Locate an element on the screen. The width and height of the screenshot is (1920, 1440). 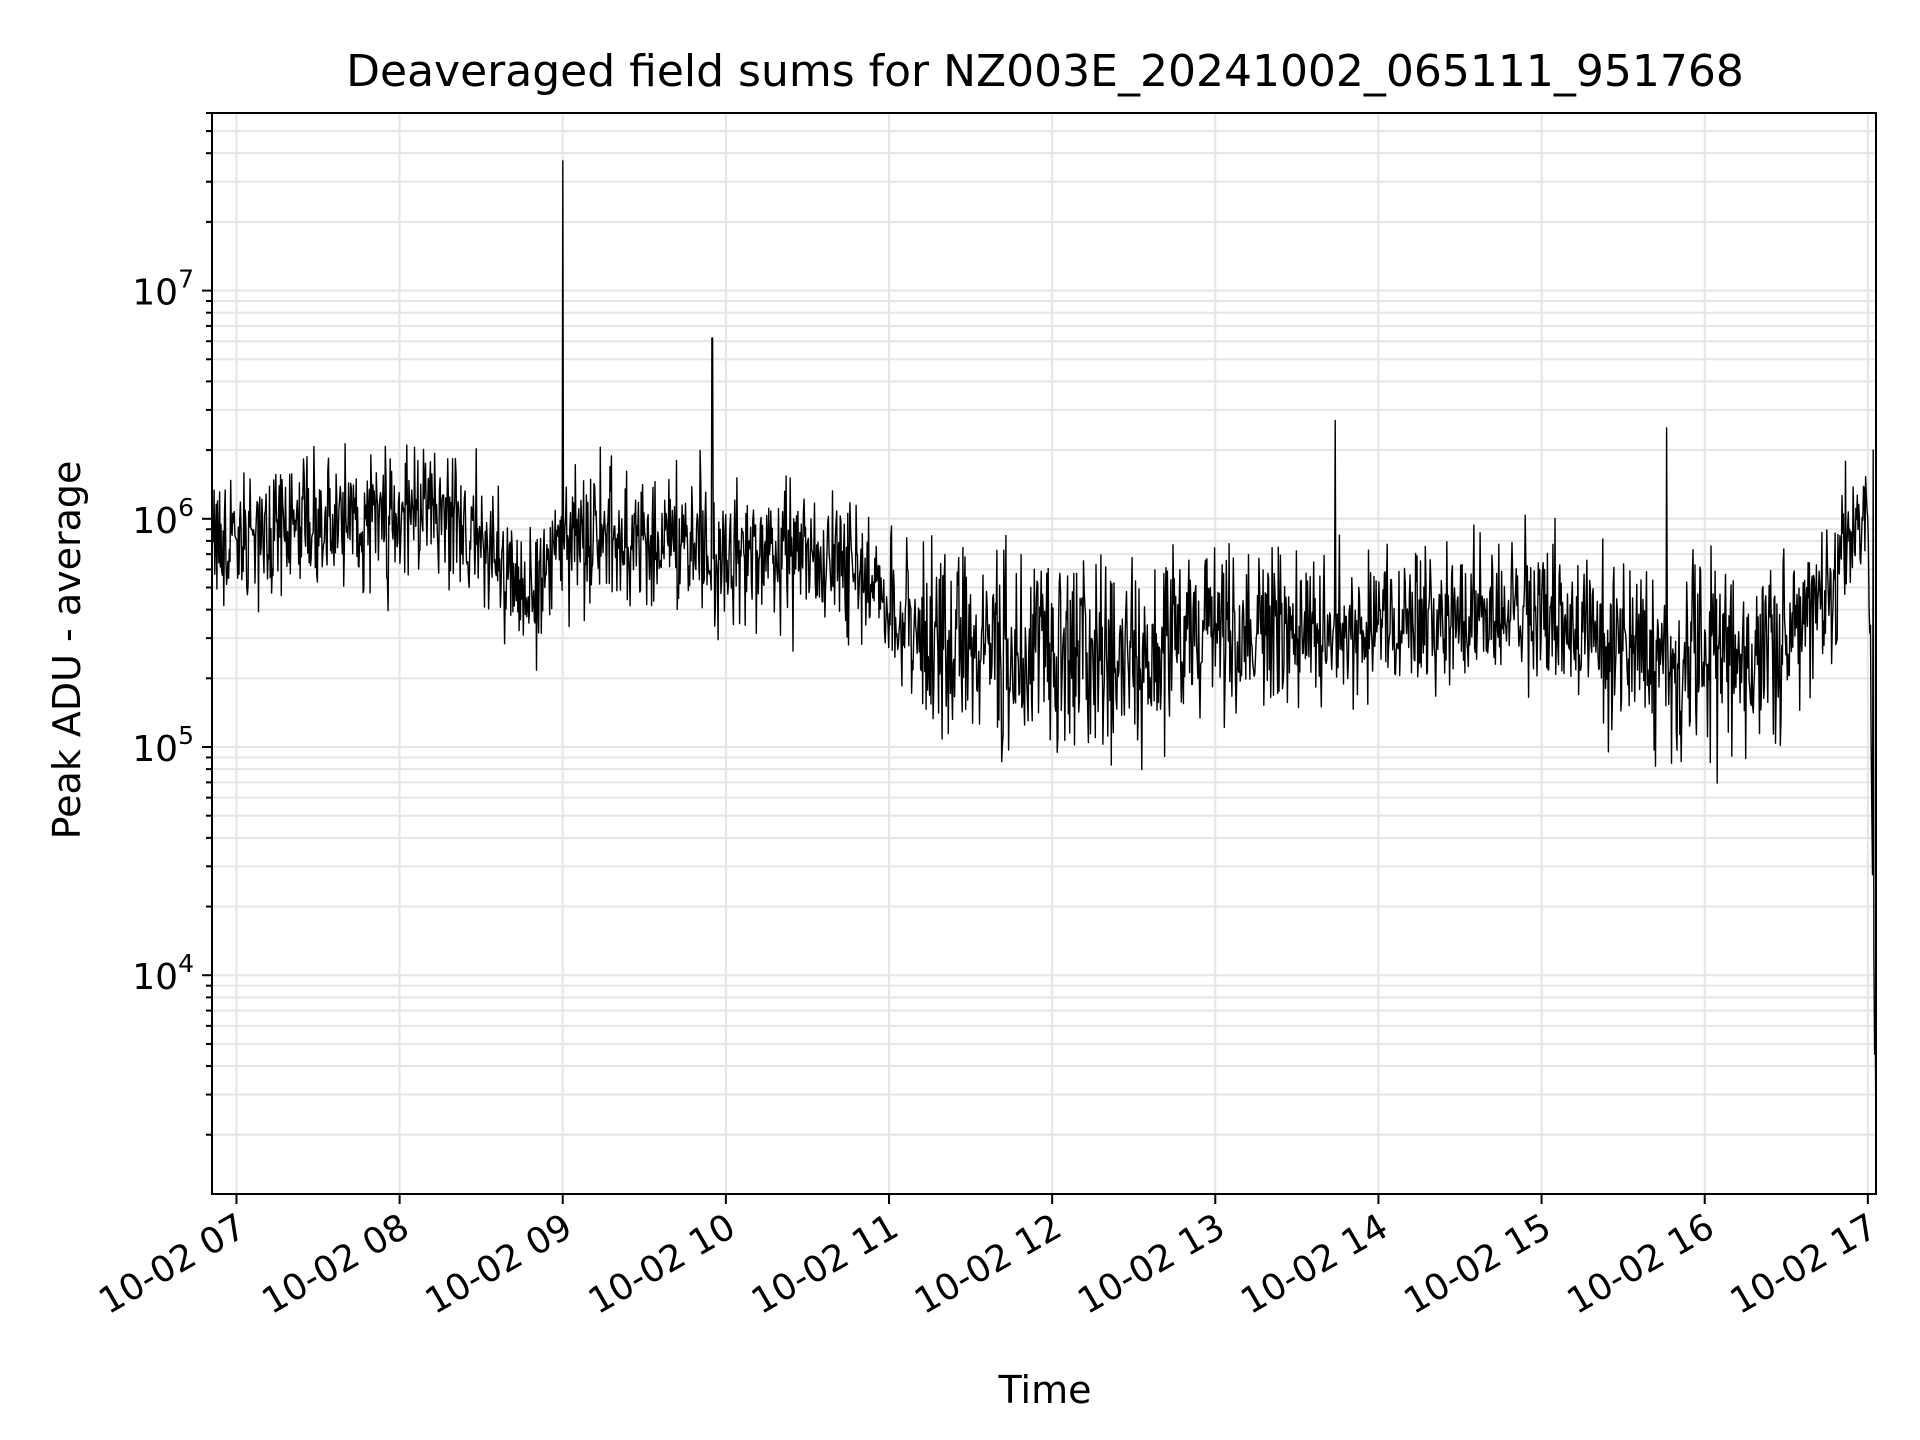
y-tick-label: 10⁶ is located at coordinates (163, 517).